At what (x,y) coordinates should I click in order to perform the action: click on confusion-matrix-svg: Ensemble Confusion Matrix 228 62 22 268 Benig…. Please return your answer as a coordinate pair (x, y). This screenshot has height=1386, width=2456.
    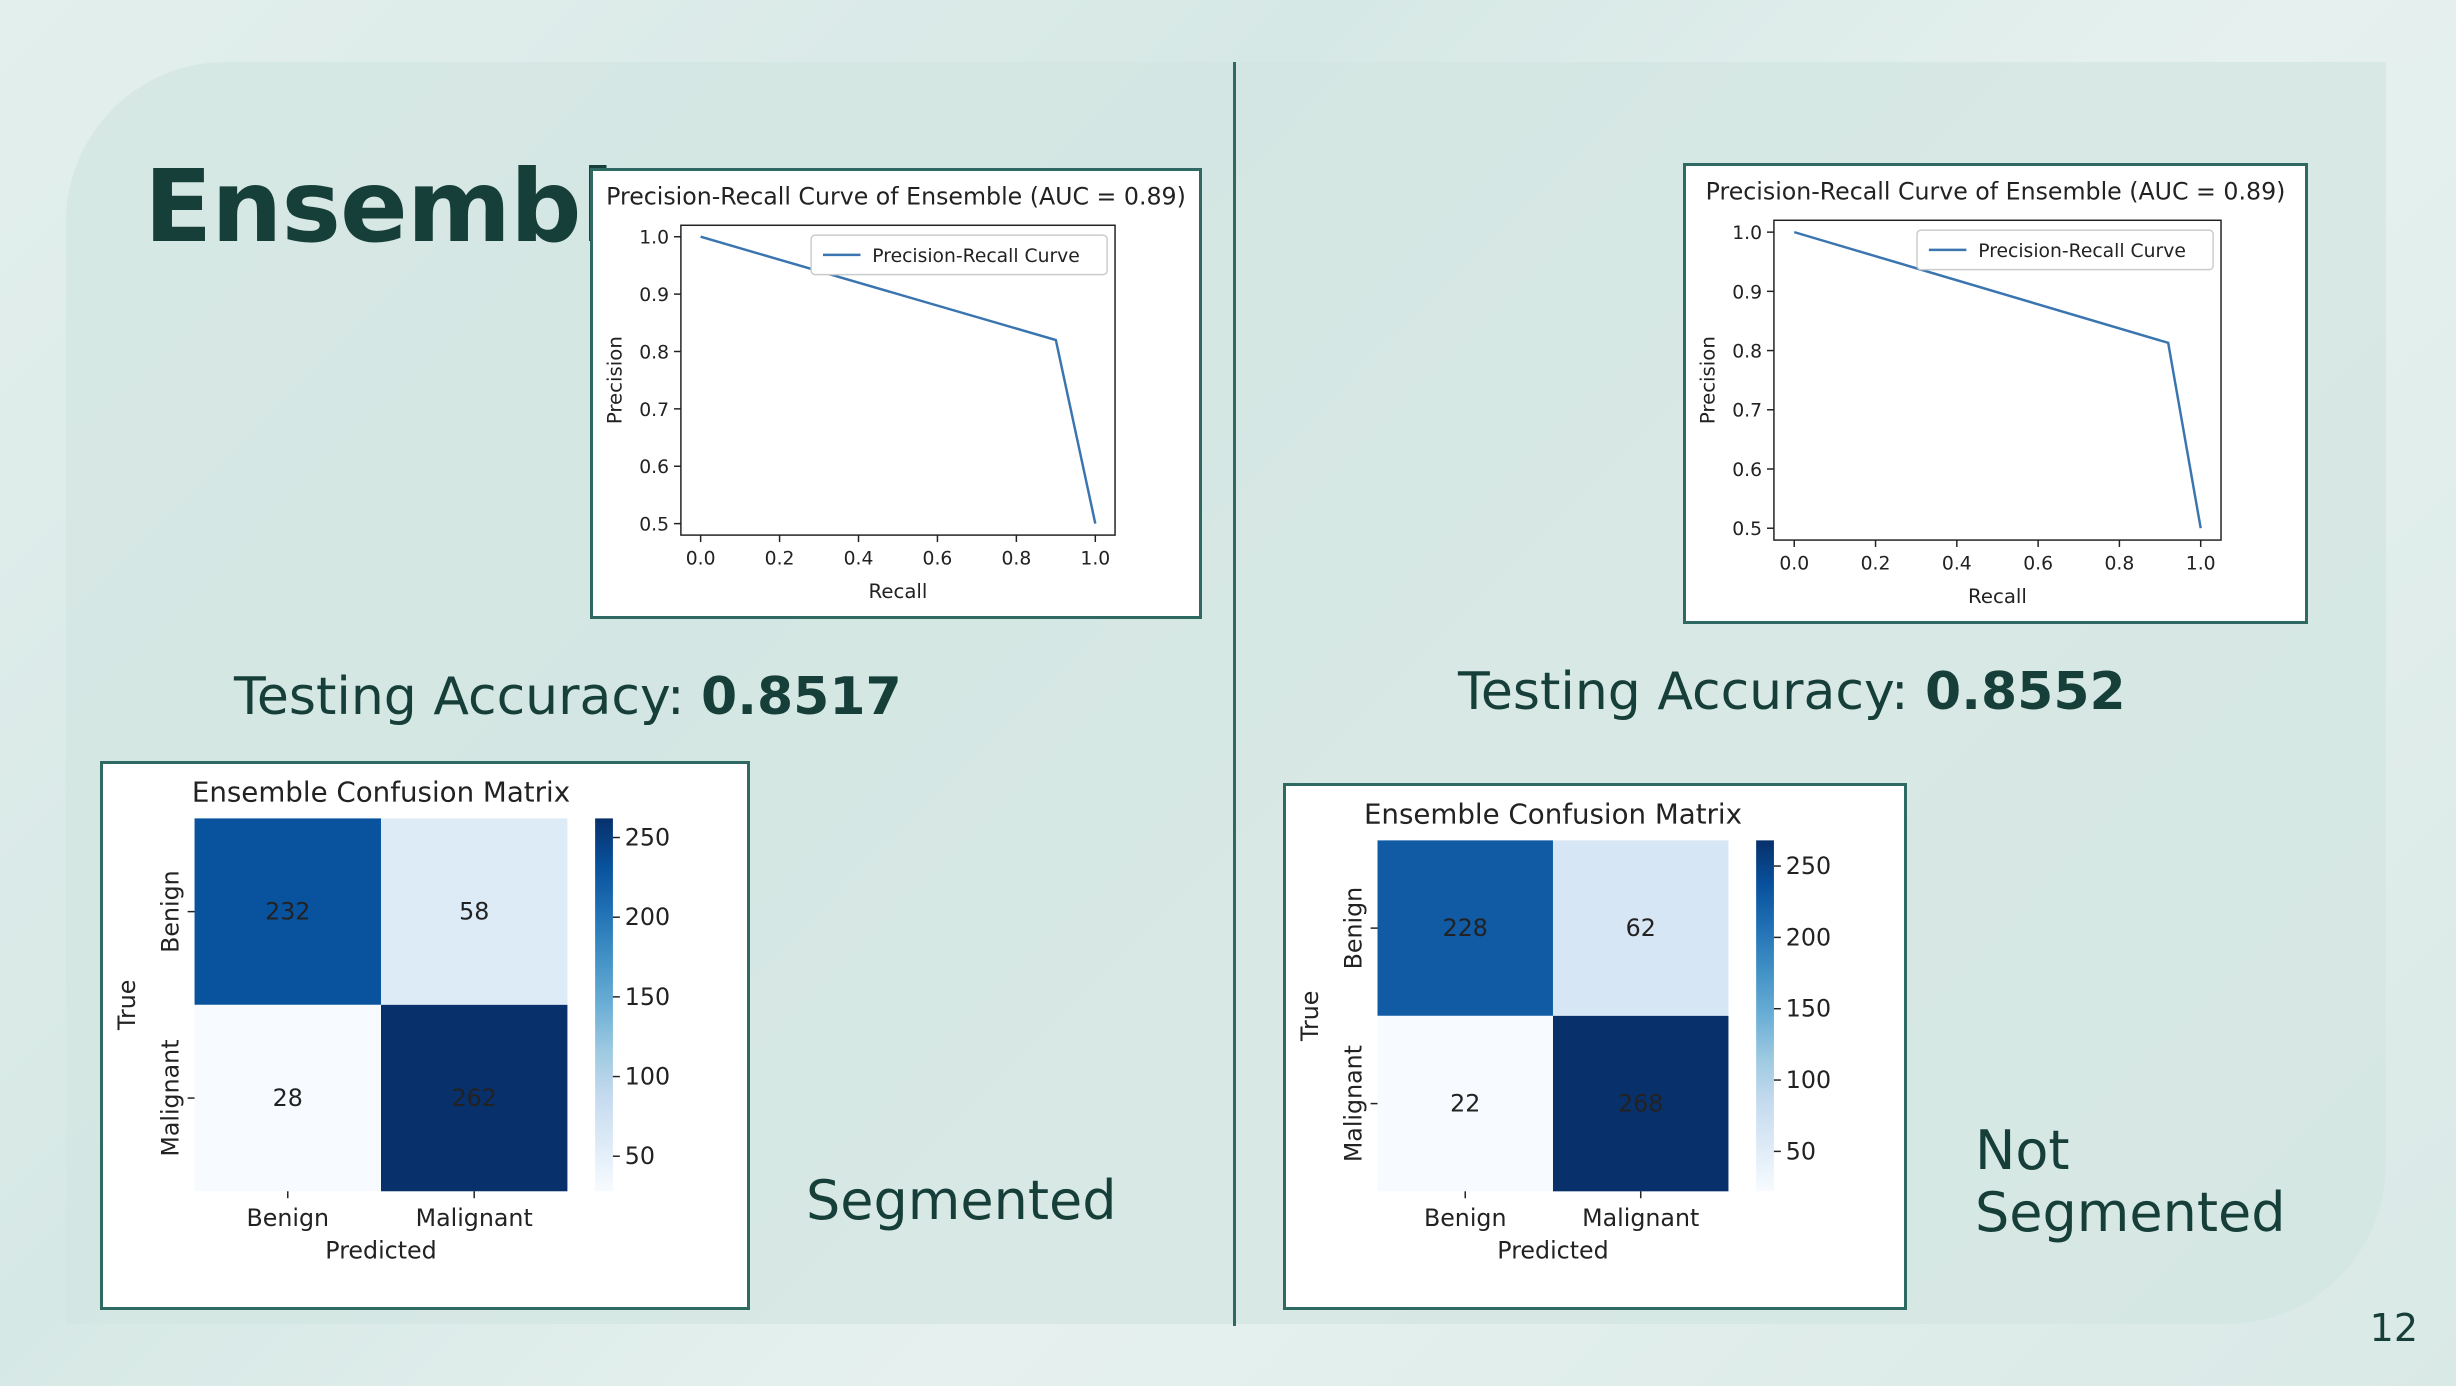
    Looking at the image, I should click on (1563, 1031).